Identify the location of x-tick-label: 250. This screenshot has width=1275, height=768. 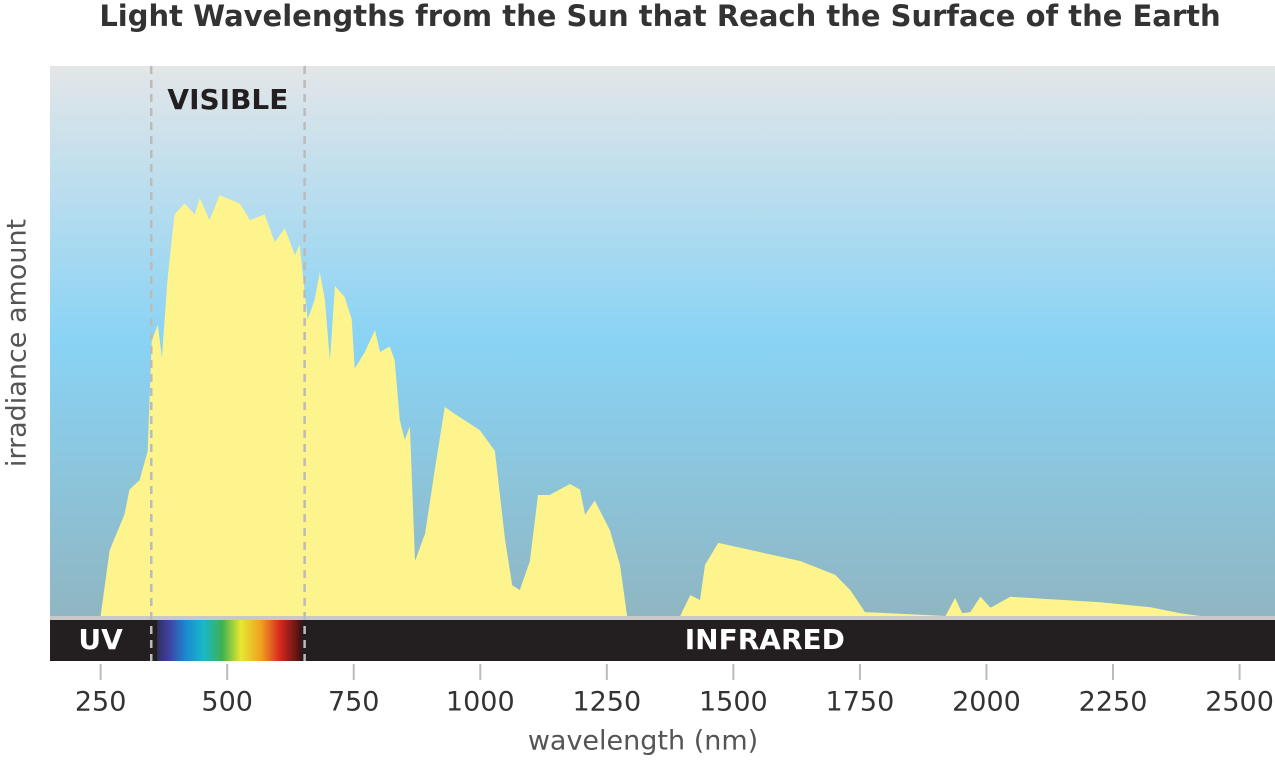
(101, 702).